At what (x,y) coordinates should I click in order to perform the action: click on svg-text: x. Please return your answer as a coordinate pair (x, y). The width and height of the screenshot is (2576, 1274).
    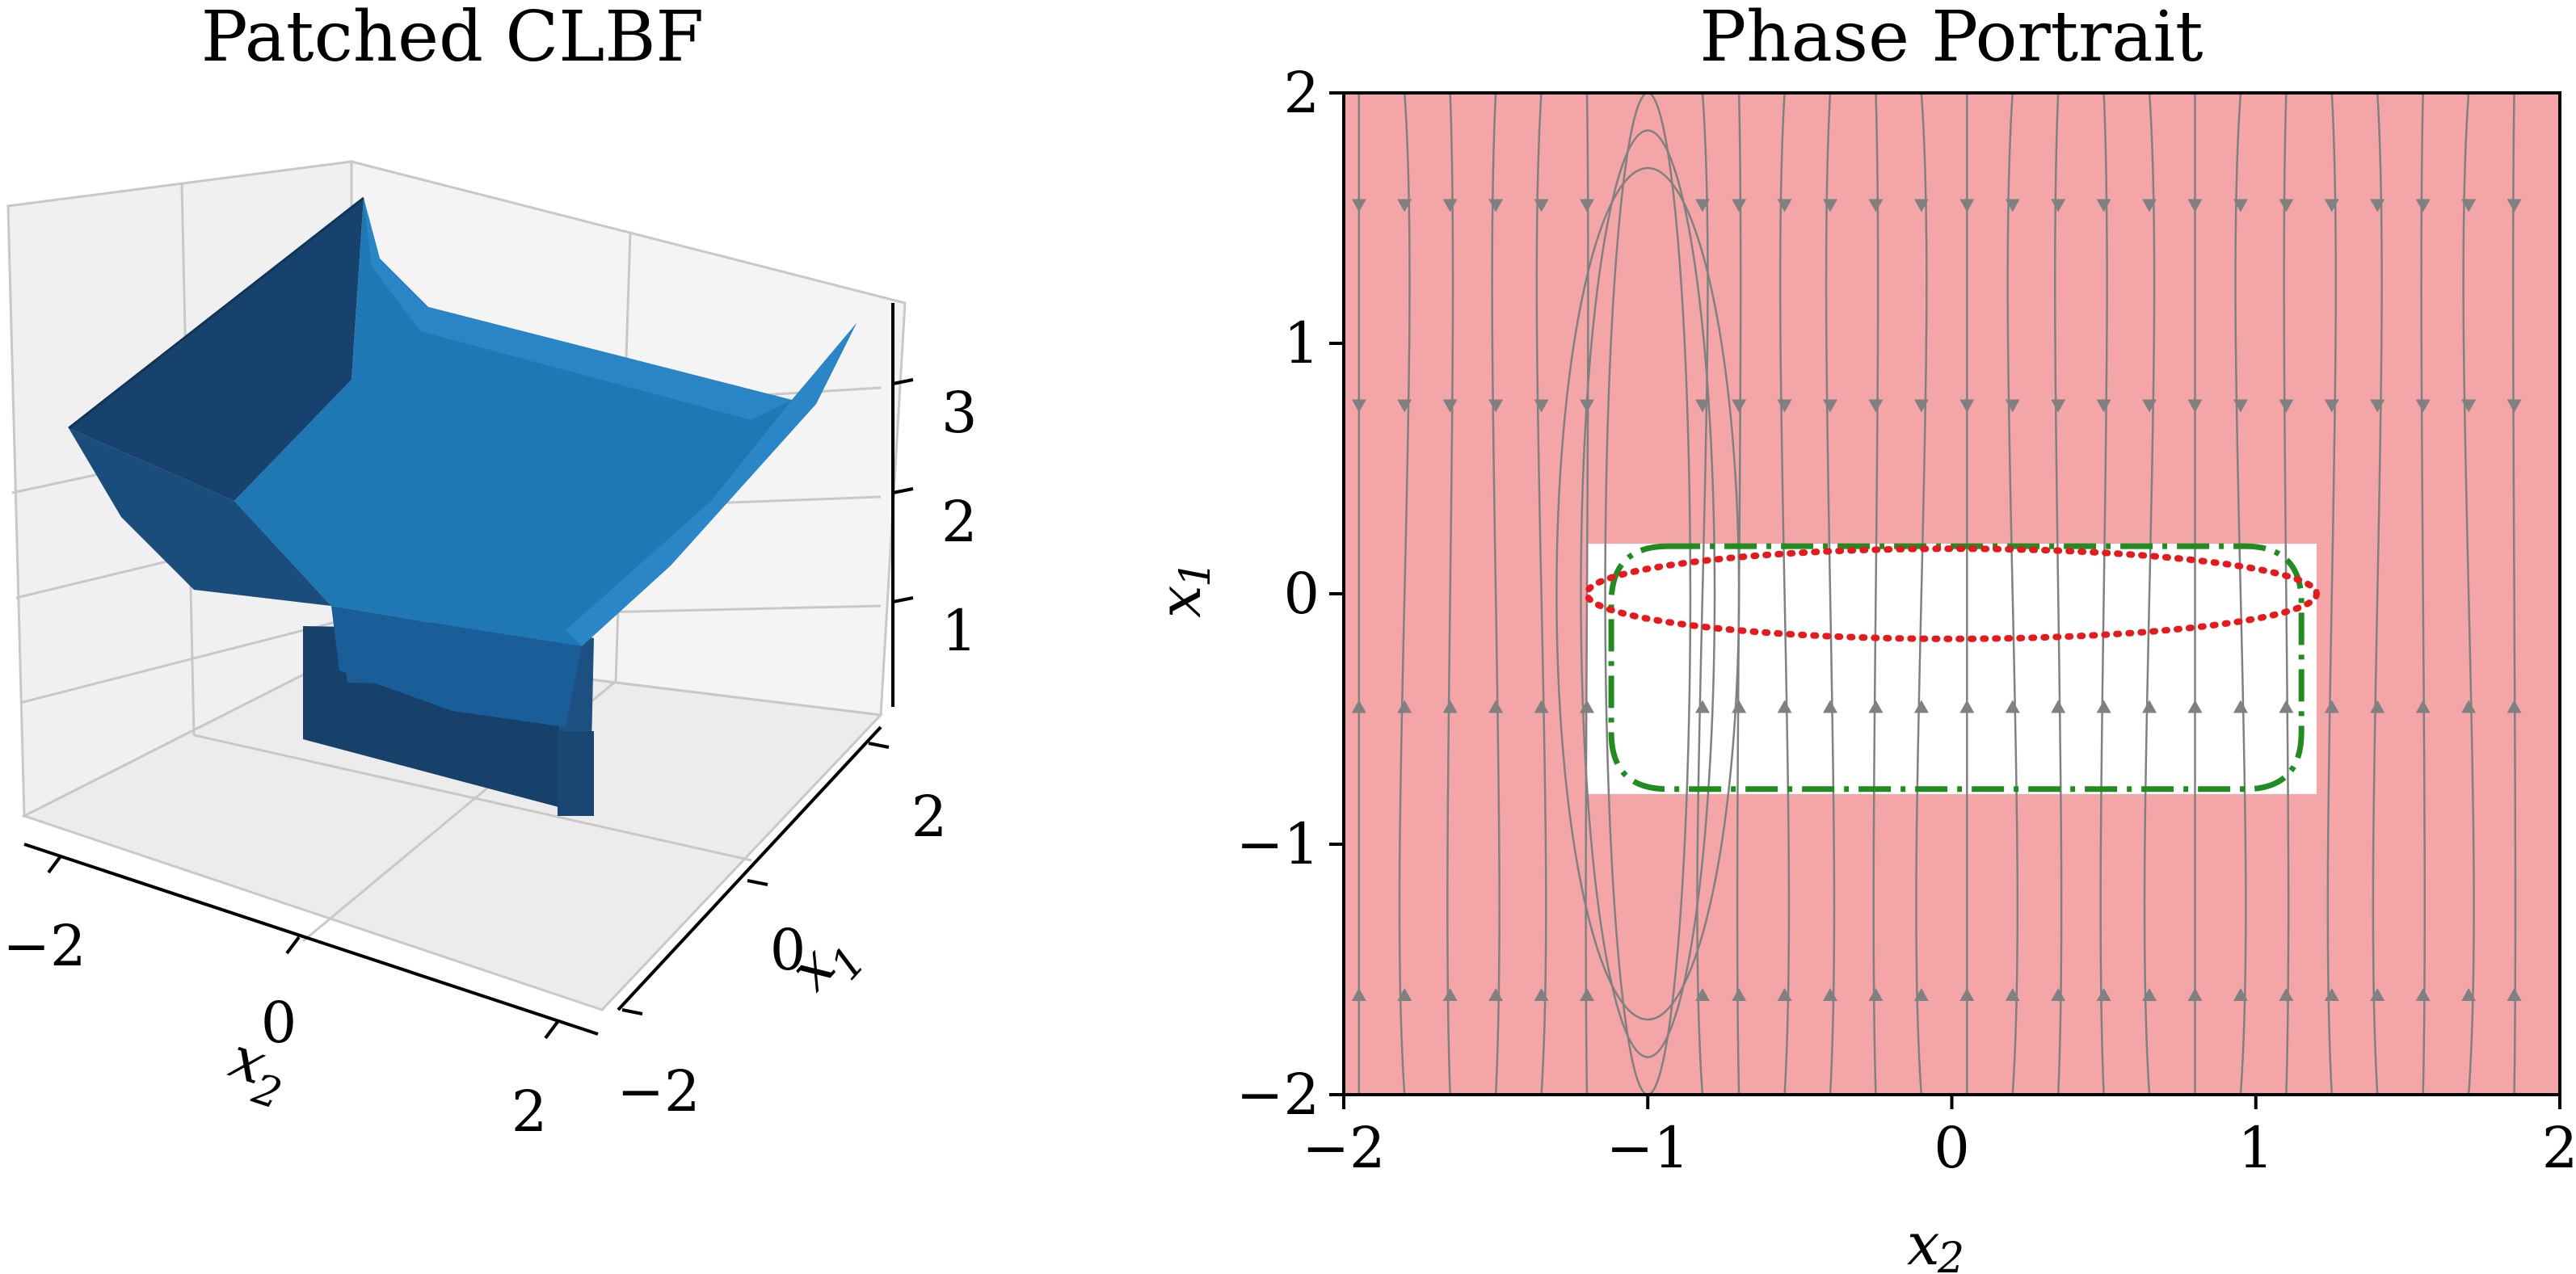
    Looking at the image, I should click on (1923, 1242).